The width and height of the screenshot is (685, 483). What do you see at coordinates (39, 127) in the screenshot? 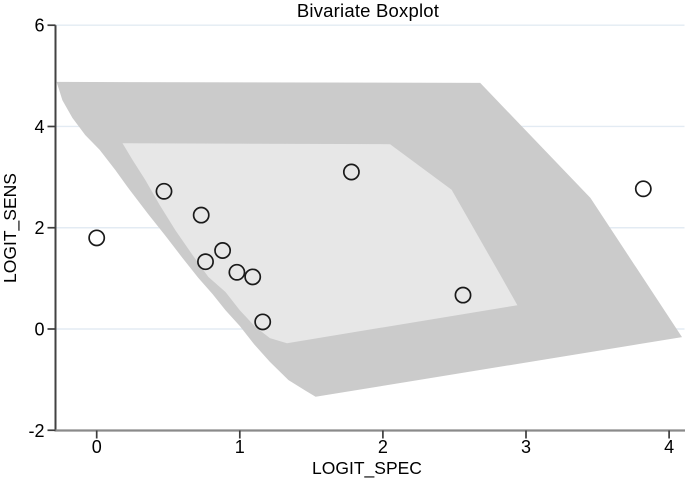
I see `y-tick-label-4: 4` at bounding box center [39, 127].